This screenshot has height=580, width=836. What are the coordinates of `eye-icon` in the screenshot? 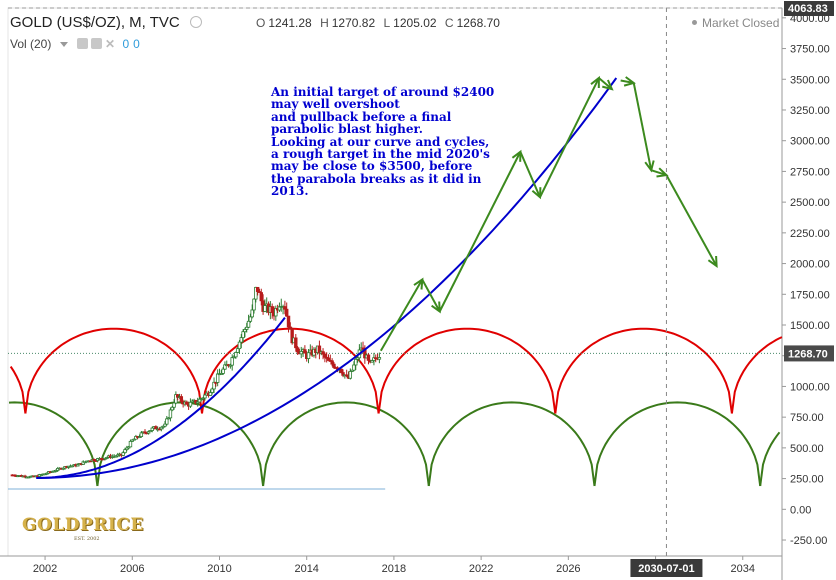 It's located at (83, 43).